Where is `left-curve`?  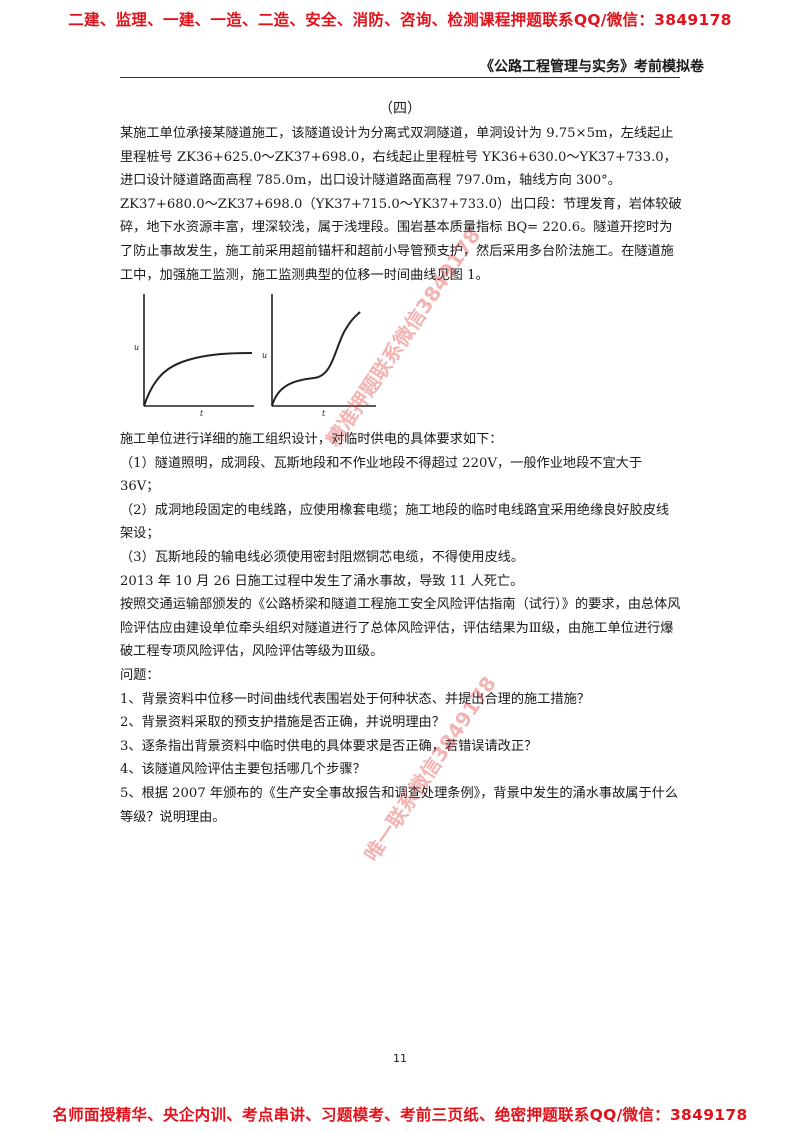 left-curve is located at coordinates (198, 379).